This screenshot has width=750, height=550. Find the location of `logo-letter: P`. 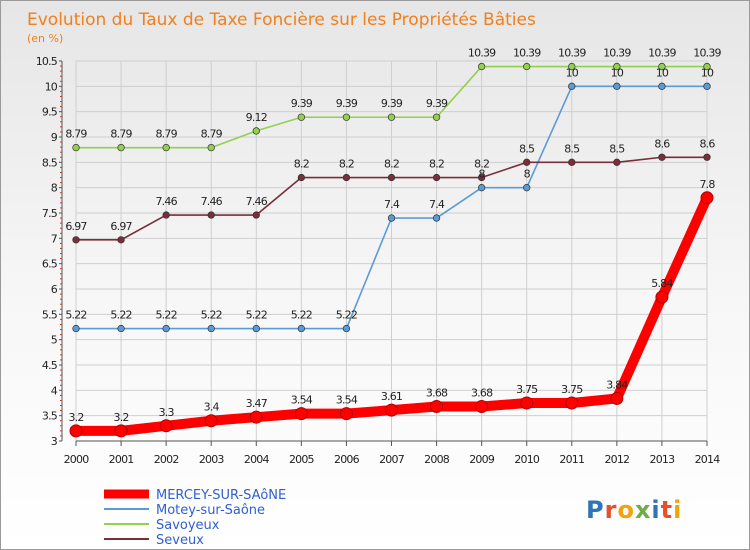

logo-letter: P is located at coordinates (595, 510).